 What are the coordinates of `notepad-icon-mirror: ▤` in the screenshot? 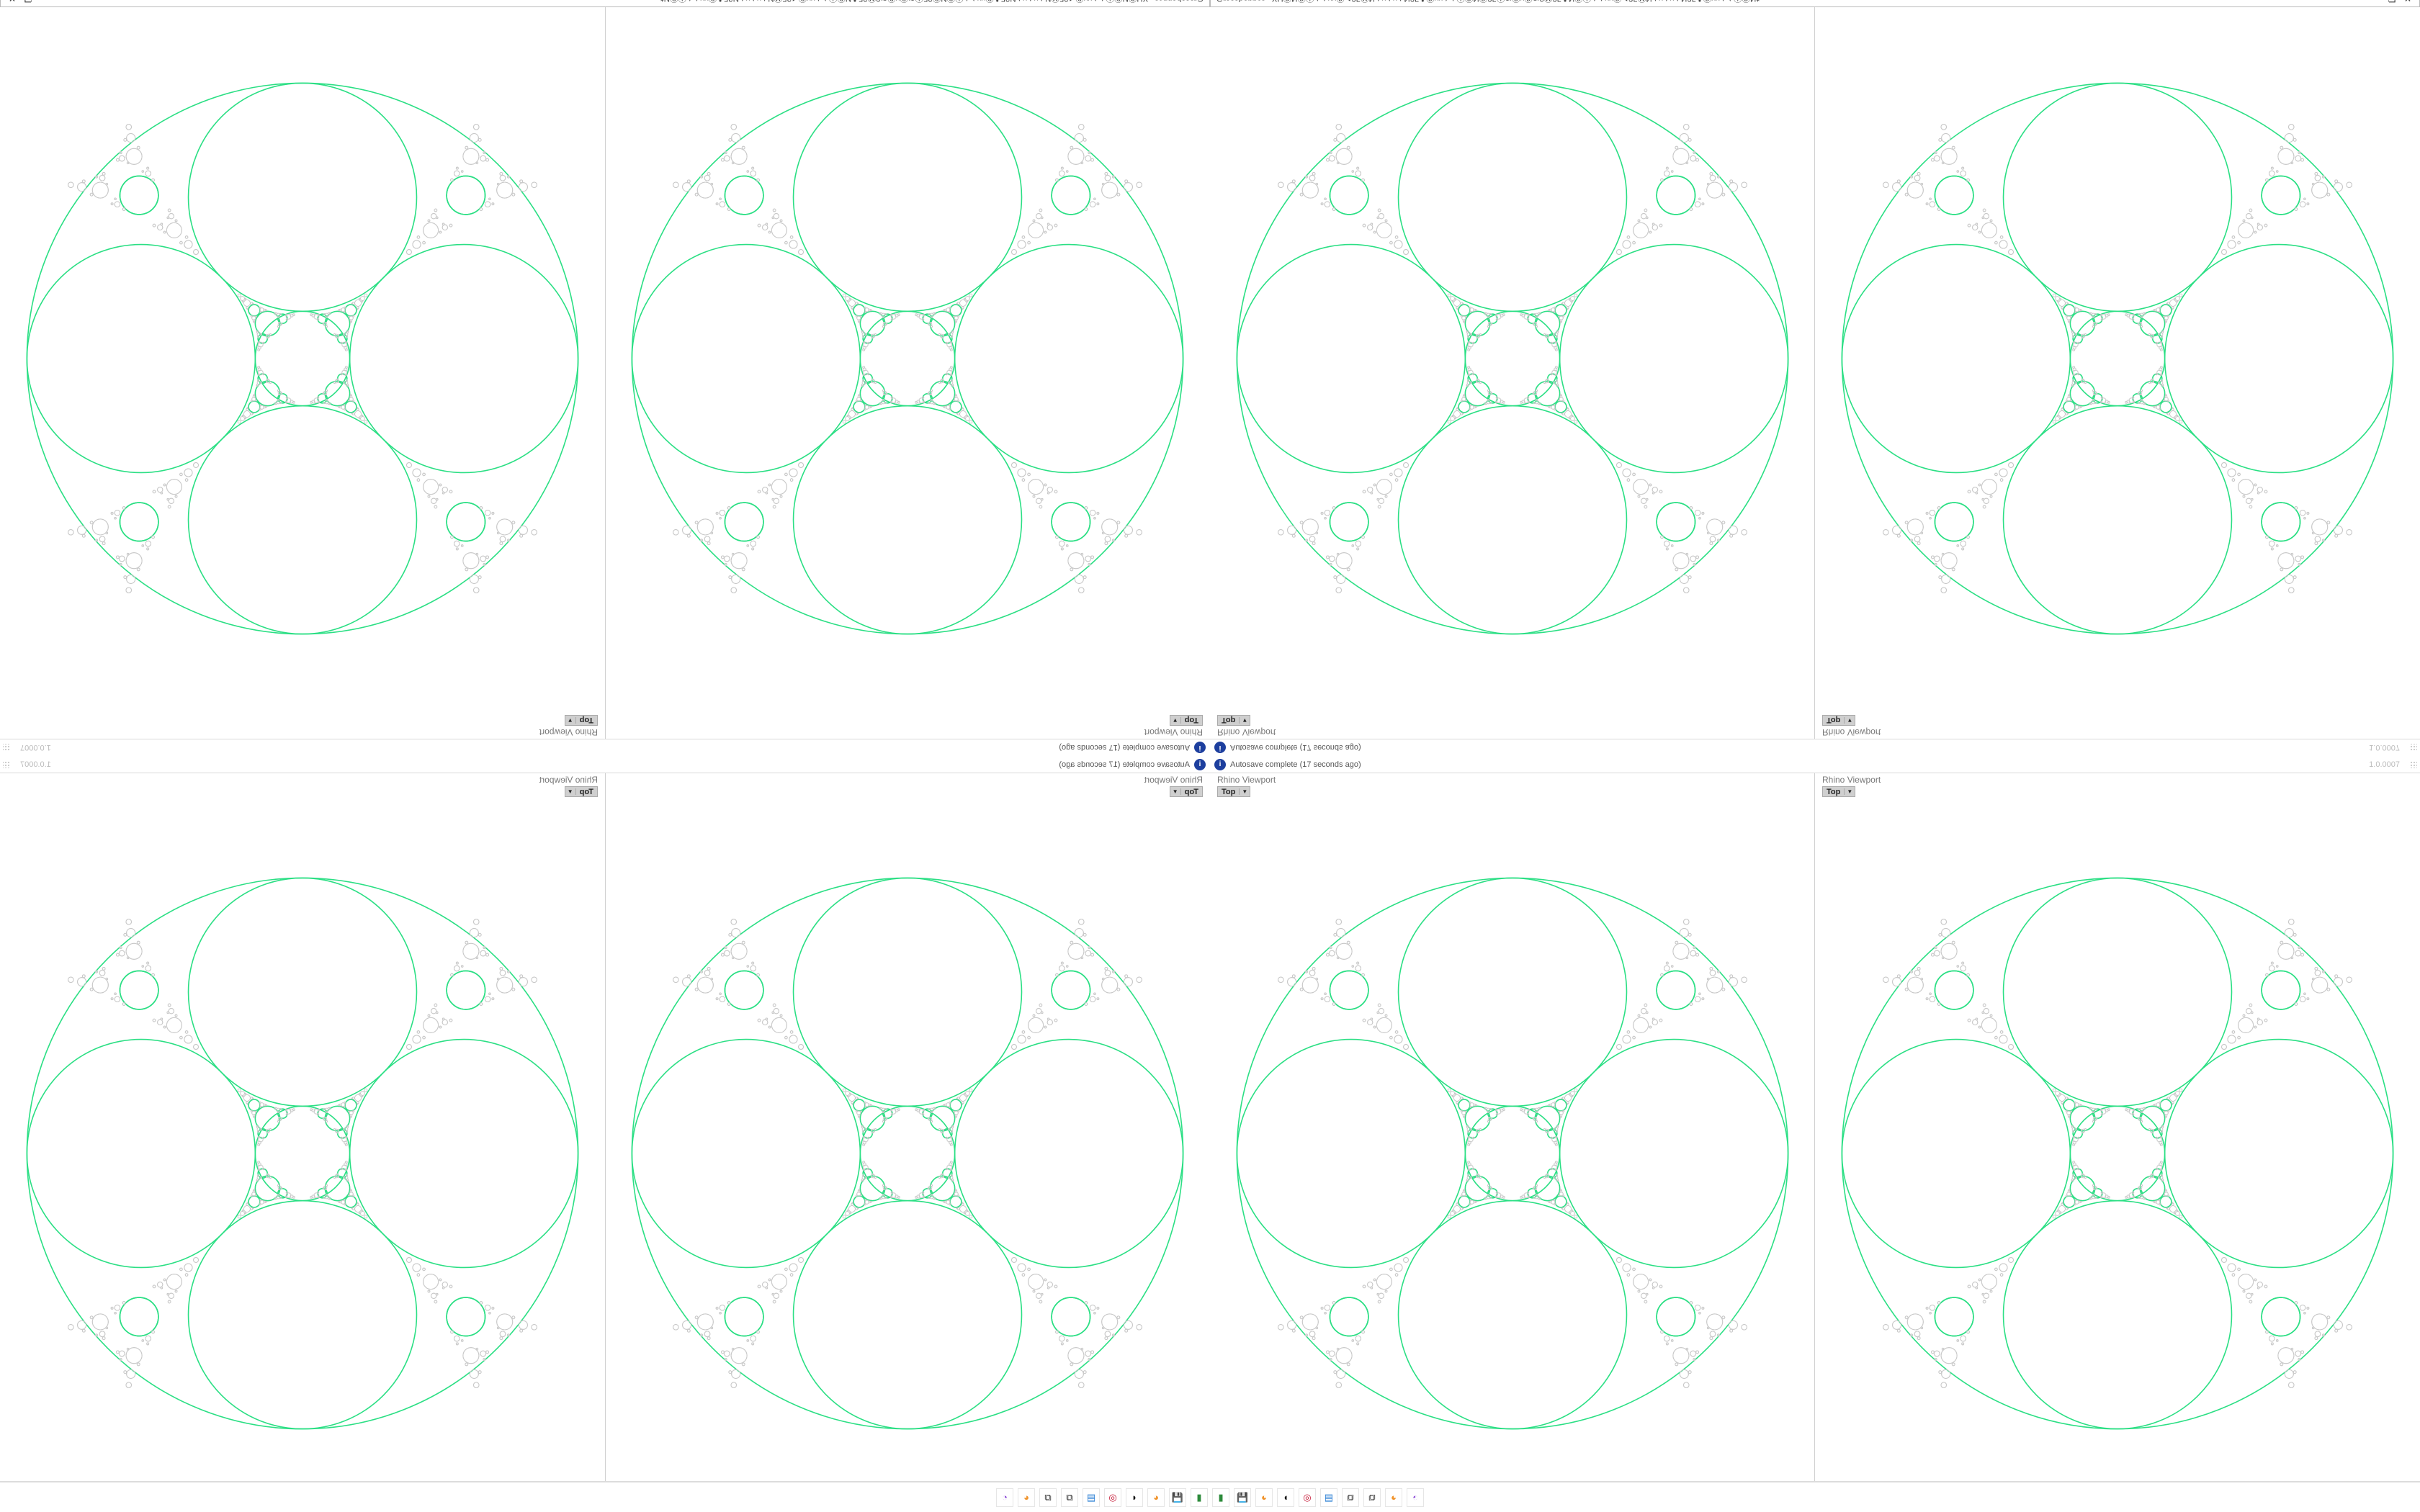 It's located at (1328, 1497).